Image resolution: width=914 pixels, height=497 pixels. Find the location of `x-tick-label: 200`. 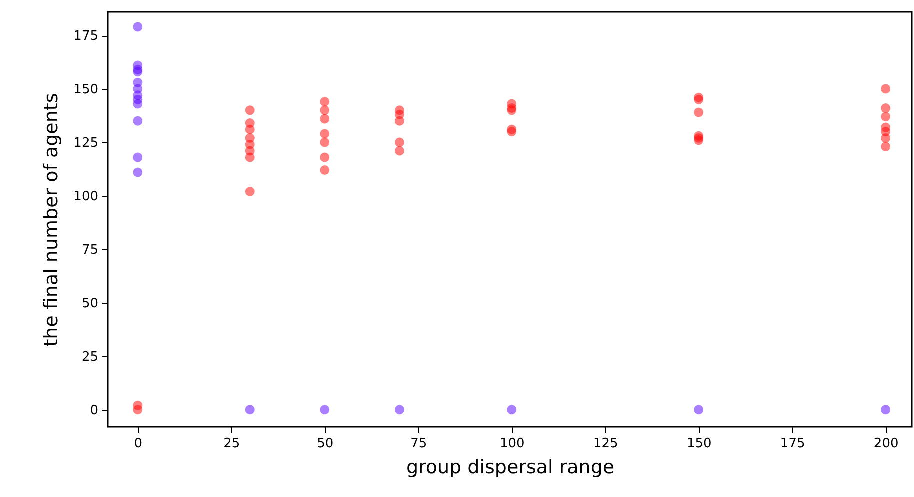

x-tick-label: 200 is located at coordinates (886, 444).